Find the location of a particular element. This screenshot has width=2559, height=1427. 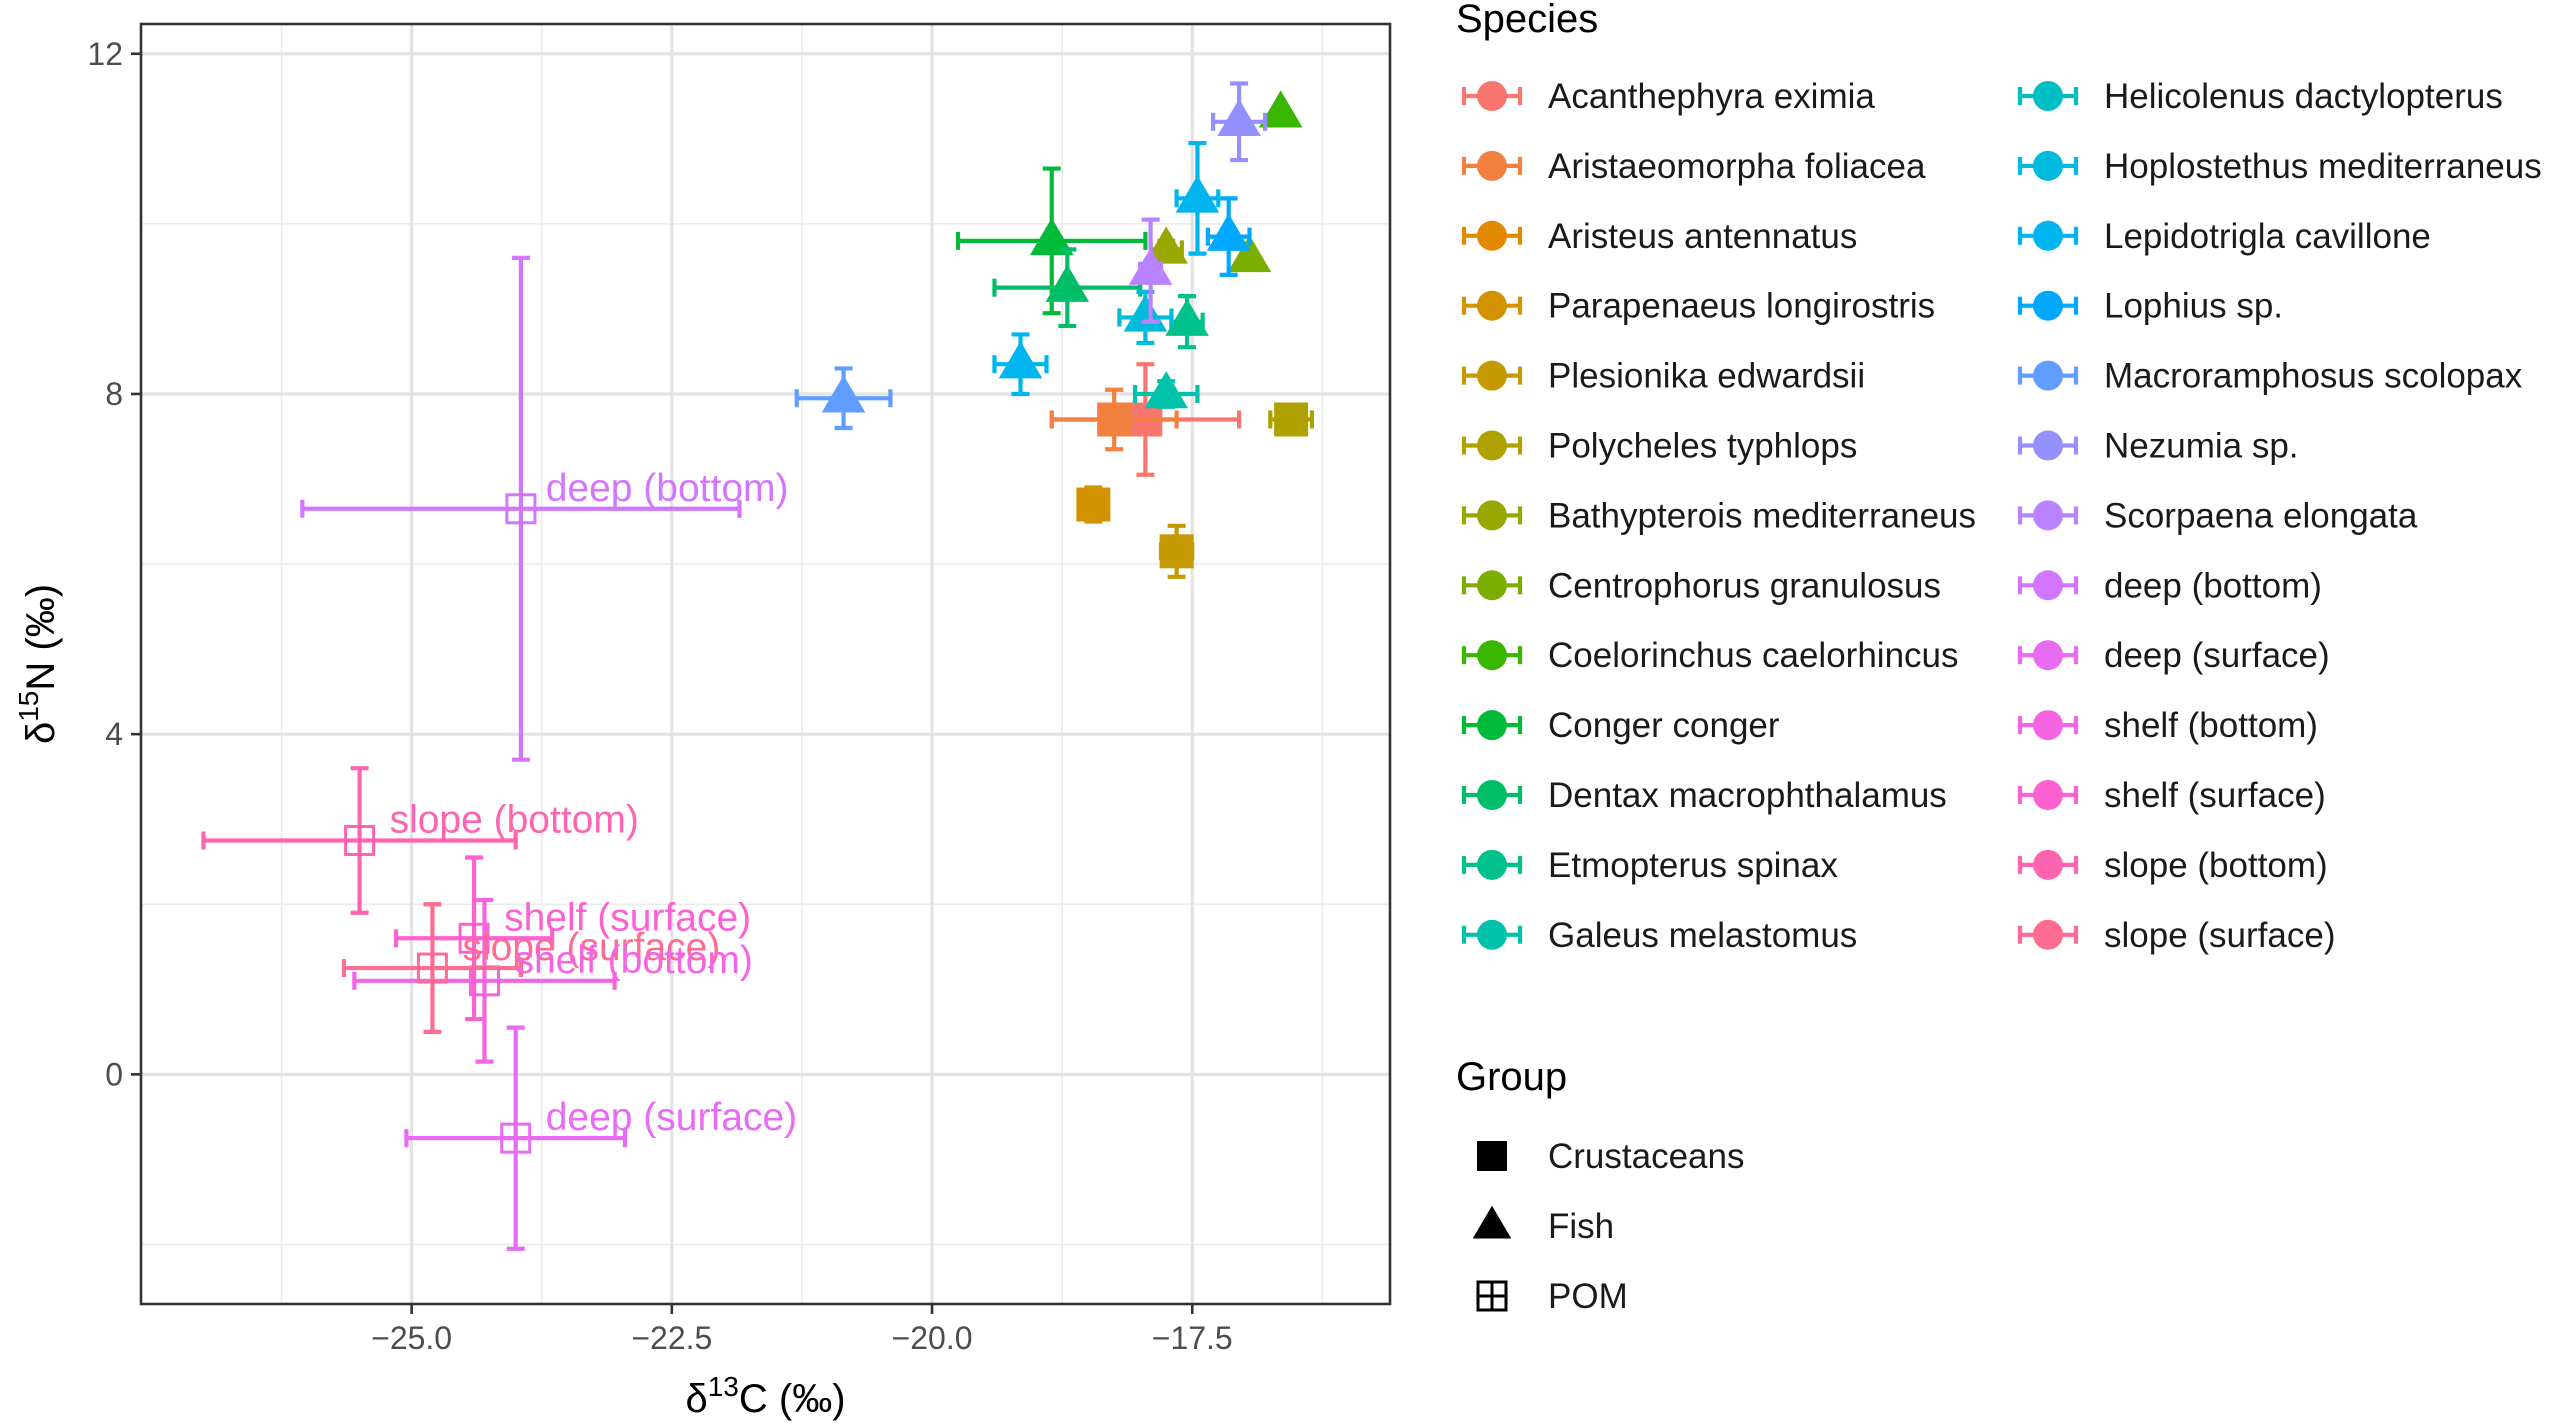

legend-label: slope (bottom) is located at coordinates (2216, 865).